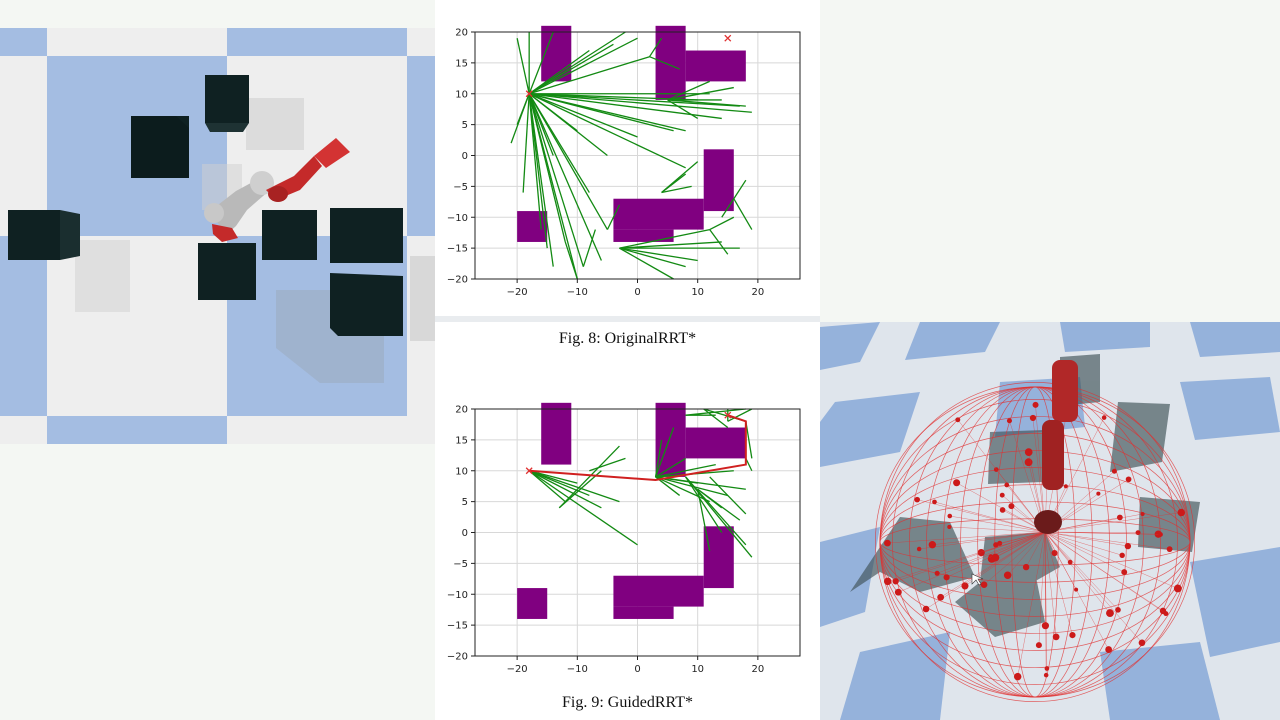 The image size is (1280, 720). What do you see at coordinates (728, 415) in the screenshot?
I see `goal-marker` at bounding box center [728, 415].